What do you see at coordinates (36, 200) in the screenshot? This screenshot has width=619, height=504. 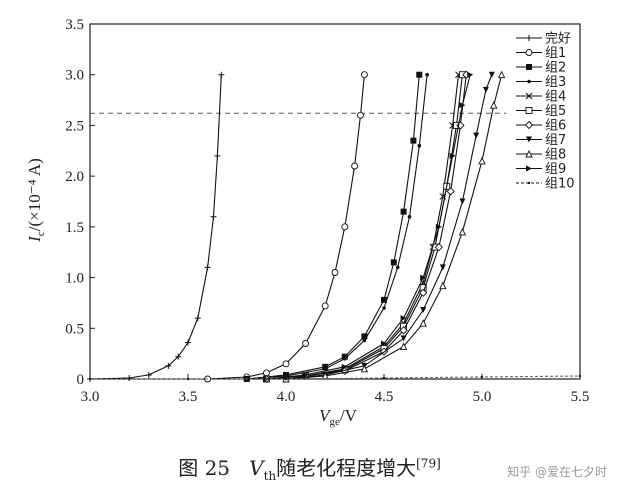 I see `y-axis-label: Ic/(×10⁻⁴ A)` at bounding box center [36, 200].